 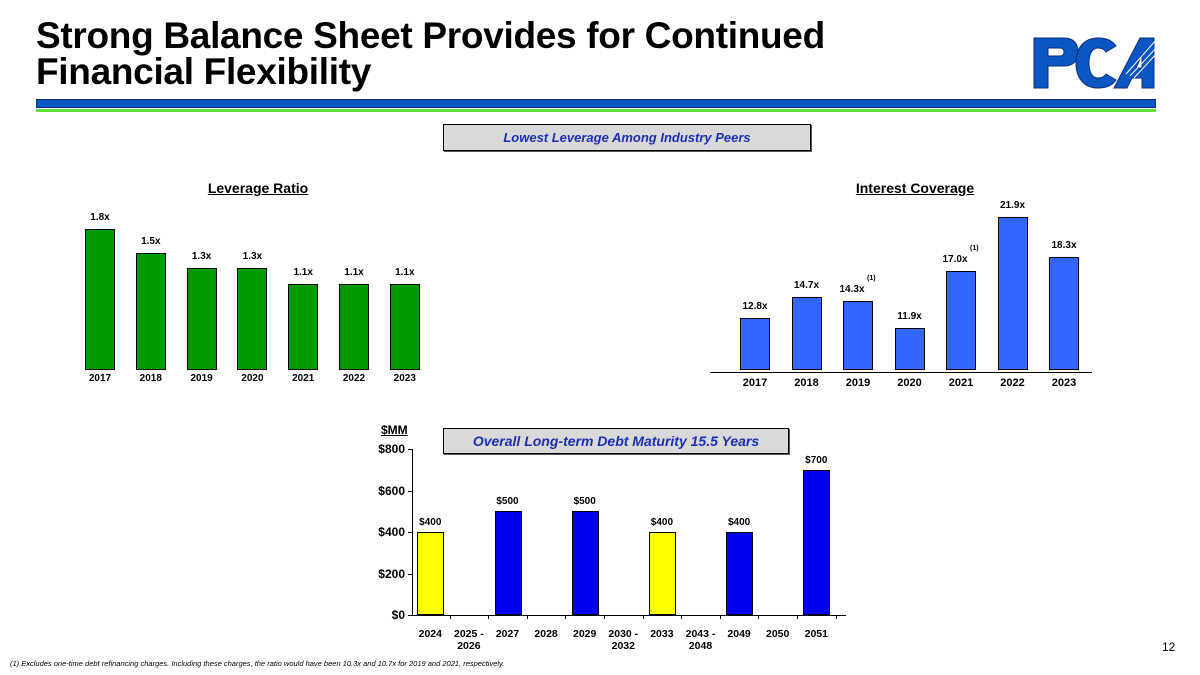 What do you see at coordinates (739, 634) in the screenshot?
I see `debt-x-label: 2049` at bounding box center [739, 634].